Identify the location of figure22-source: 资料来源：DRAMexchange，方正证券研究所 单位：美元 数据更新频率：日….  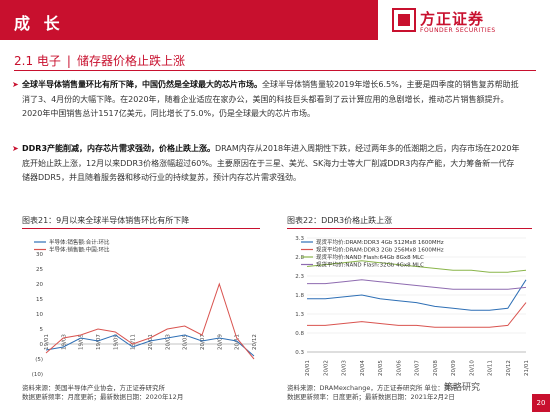
(372, 392).